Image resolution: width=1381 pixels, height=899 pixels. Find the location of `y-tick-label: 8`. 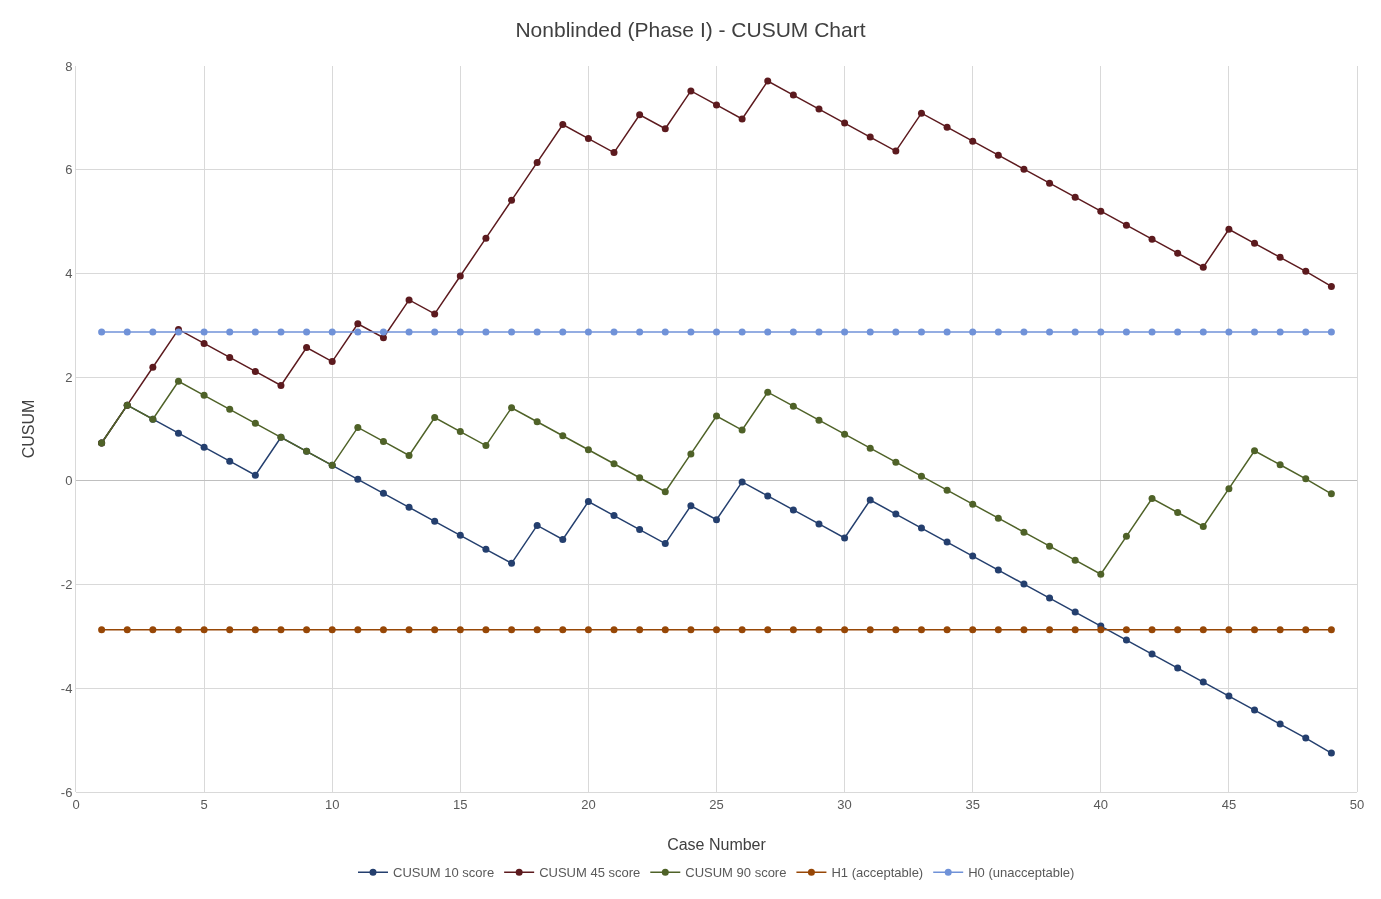

y-tick-label: 8 is located at coordinates (69, 66).